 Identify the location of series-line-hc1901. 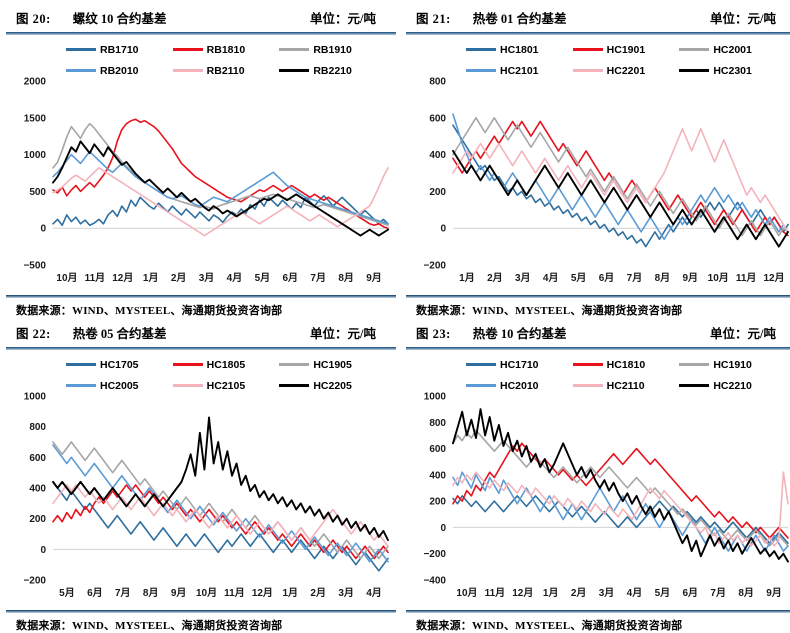
(620, 178).